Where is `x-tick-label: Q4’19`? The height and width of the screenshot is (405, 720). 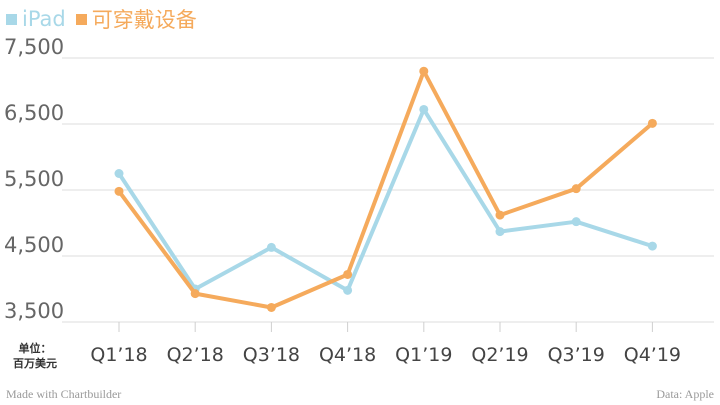
x-tick-label: Q4’19 is located at coordinates (652, 355).